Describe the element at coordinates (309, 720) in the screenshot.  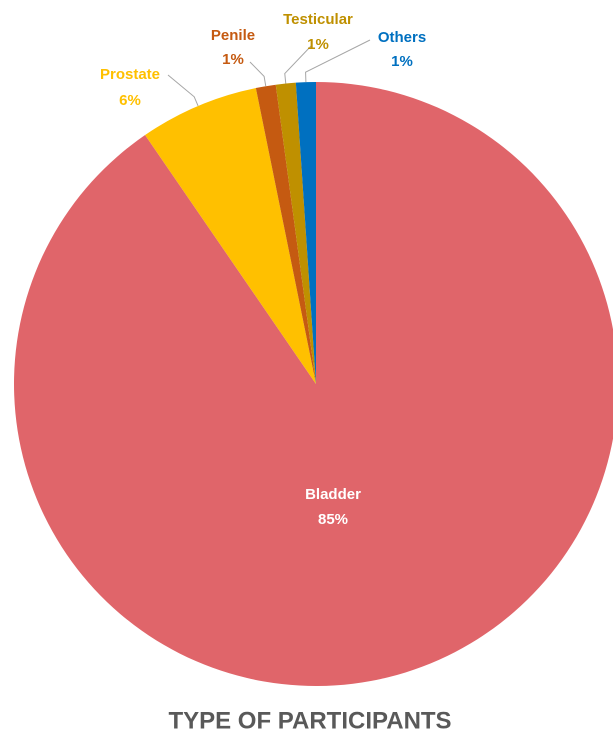
I see `chart-title: TYPE OF PARTICIPANTS` at that location.